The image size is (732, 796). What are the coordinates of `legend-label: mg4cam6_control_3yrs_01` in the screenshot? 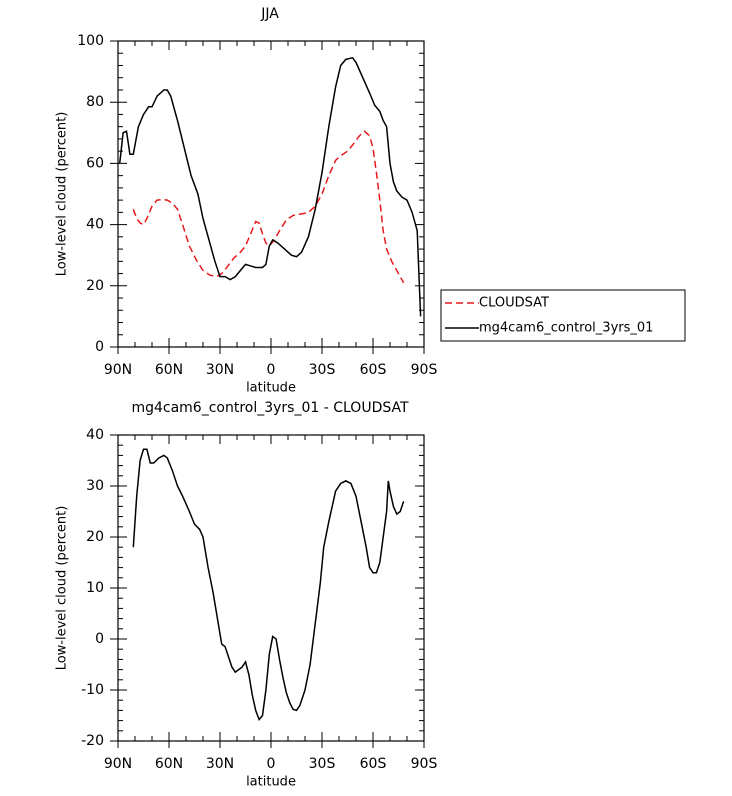 It's located at (566, 328).